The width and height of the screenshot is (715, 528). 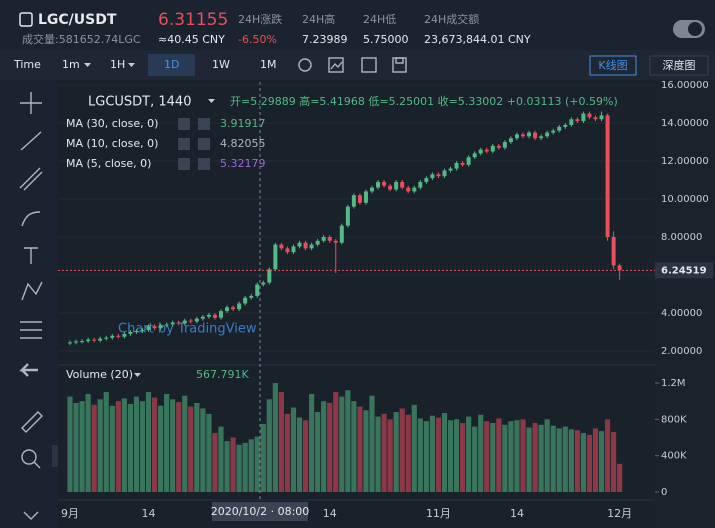 What do you see at coordinates (260, 19) in the screenshot?
I see `stat-label: 24H涨跌` at bounding box center [260, 19].